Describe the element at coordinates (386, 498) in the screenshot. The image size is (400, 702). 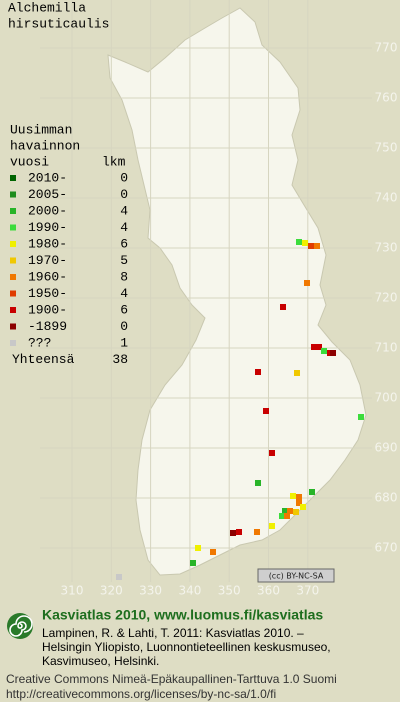
I see `y-label: 680` at that location.